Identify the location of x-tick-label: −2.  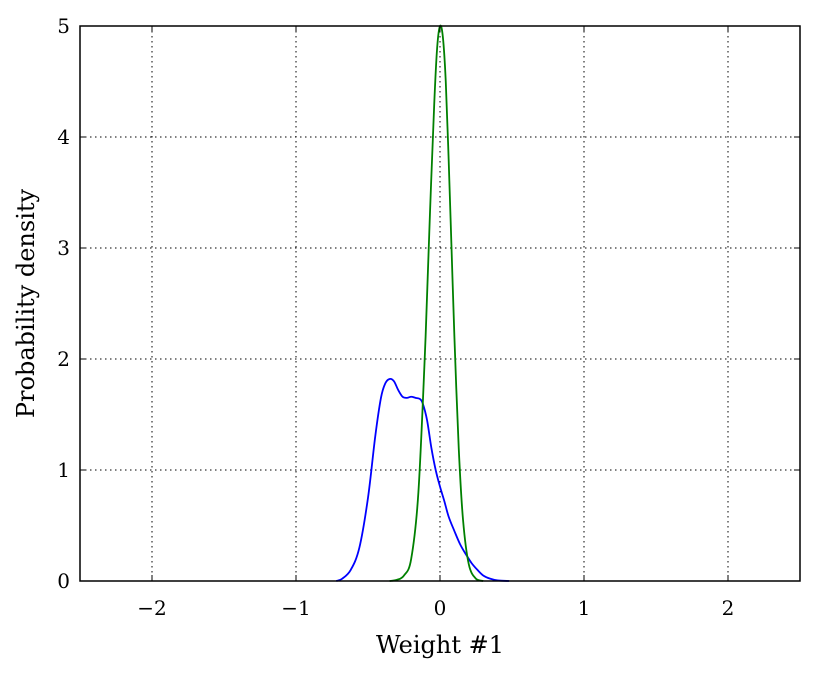
(151, 608).